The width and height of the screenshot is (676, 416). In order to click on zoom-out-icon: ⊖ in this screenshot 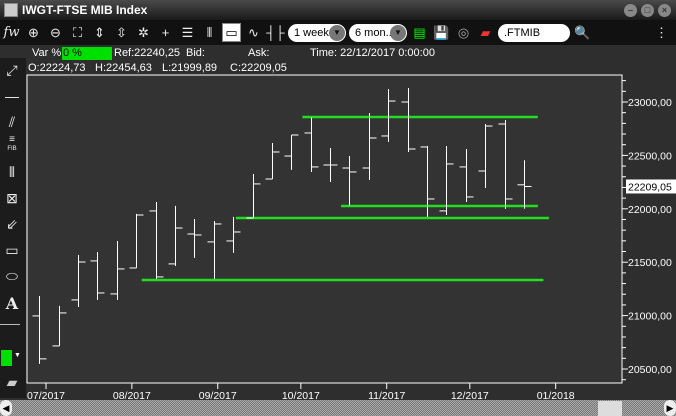, I will do `click(55, 32)`.